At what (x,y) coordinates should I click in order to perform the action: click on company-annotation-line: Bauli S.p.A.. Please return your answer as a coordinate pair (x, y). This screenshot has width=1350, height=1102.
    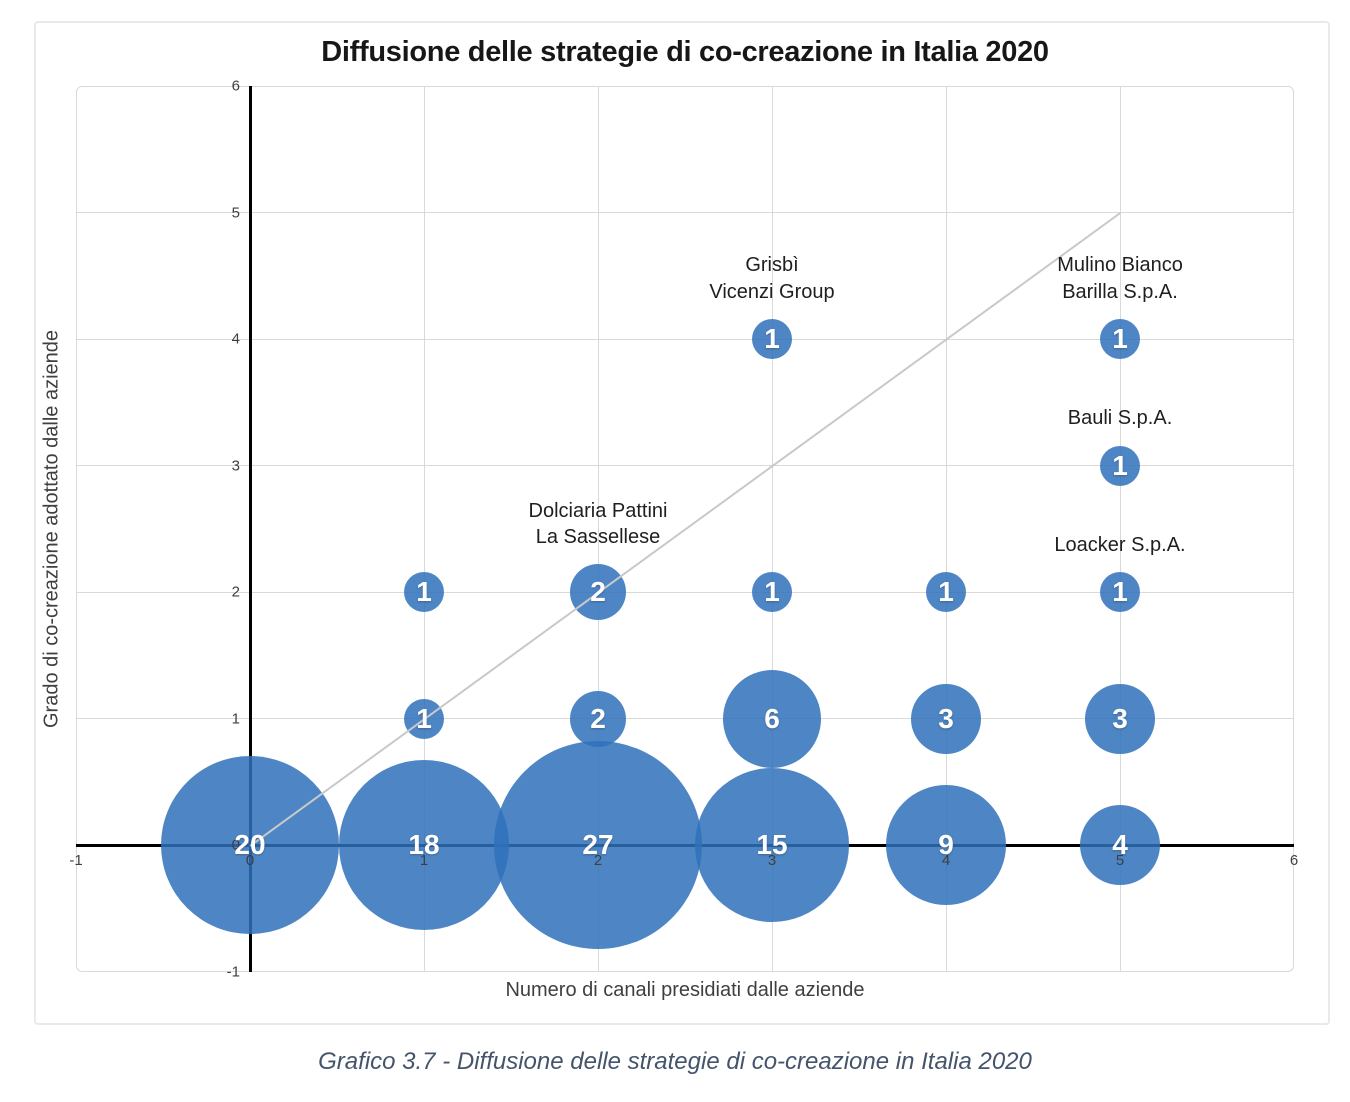
    Looking at the image, I should click on (1120, 418).